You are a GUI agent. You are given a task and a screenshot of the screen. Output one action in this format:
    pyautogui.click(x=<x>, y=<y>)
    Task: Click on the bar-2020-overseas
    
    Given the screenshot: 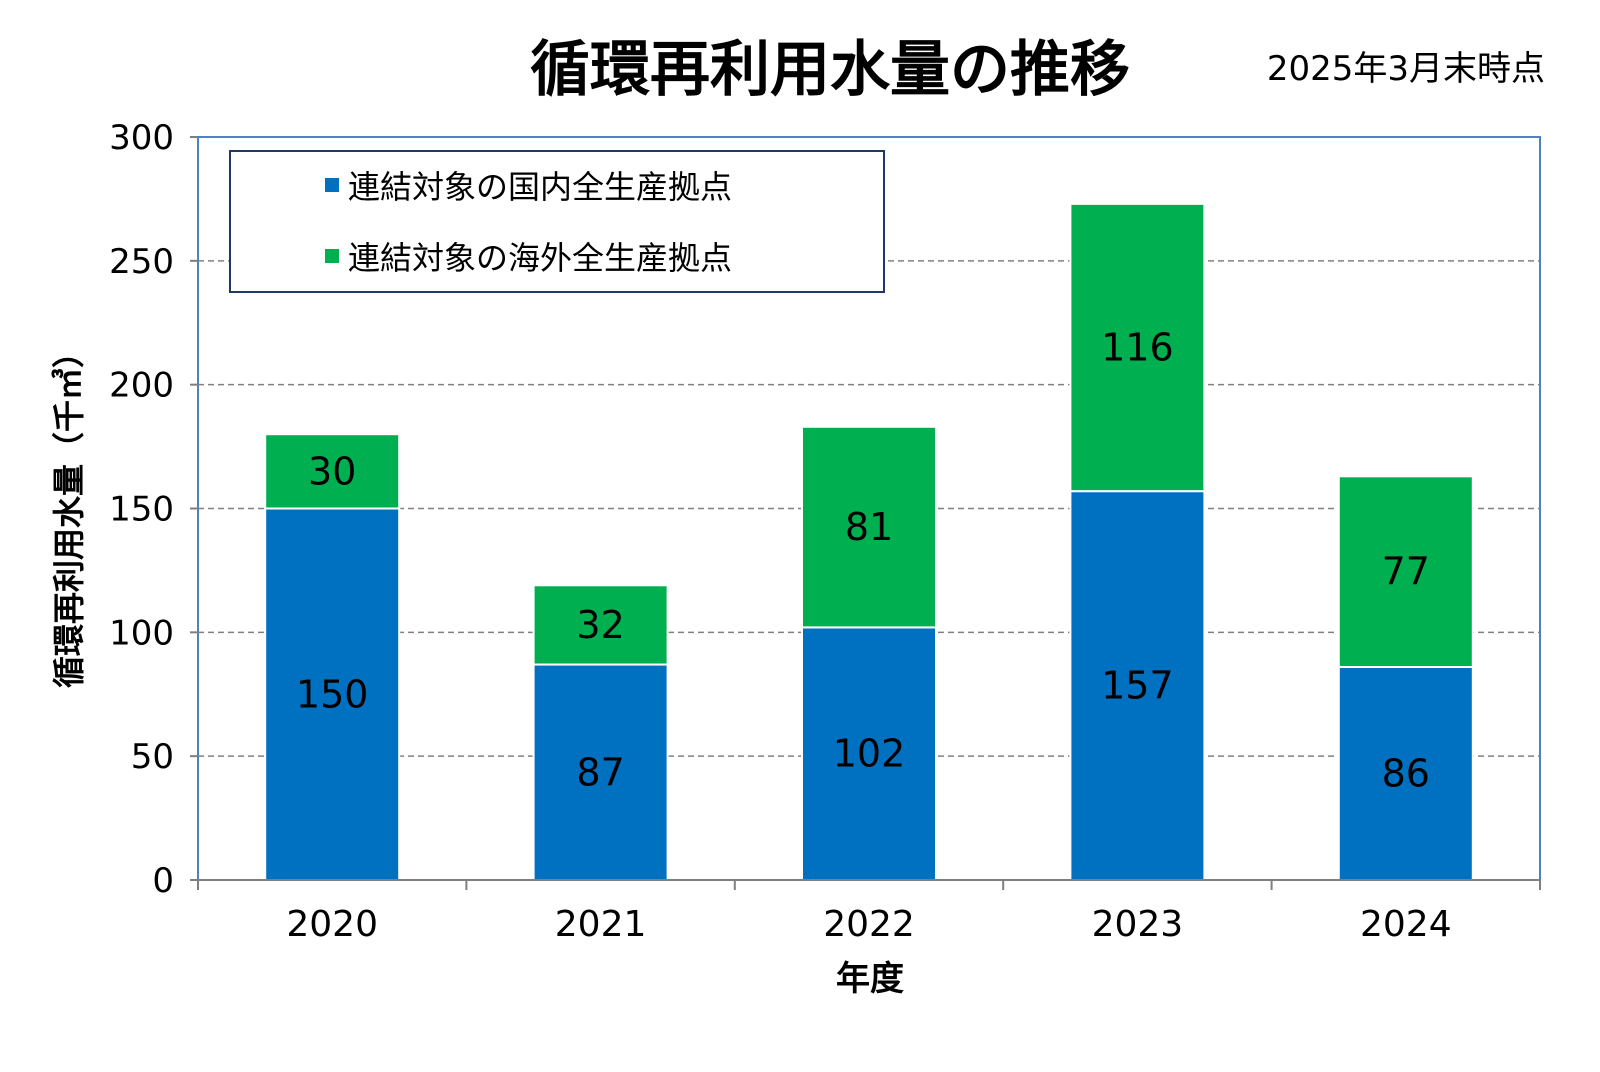 What is the action you would take?
    pyautogui.click(x=332, y=471)
    